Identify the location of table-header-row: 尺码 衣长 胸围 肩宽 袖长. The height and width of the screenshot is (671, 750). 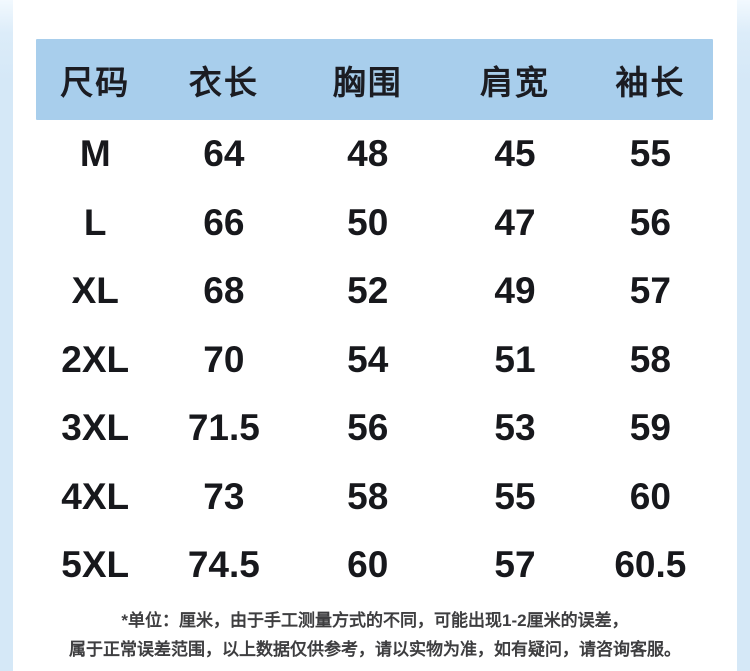
(374, 79).